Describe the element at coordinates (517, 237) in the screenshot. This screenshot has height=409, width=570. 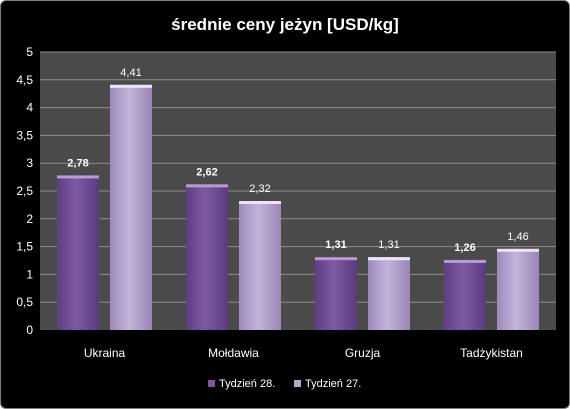
I see `data-label: 1,46` at that location.